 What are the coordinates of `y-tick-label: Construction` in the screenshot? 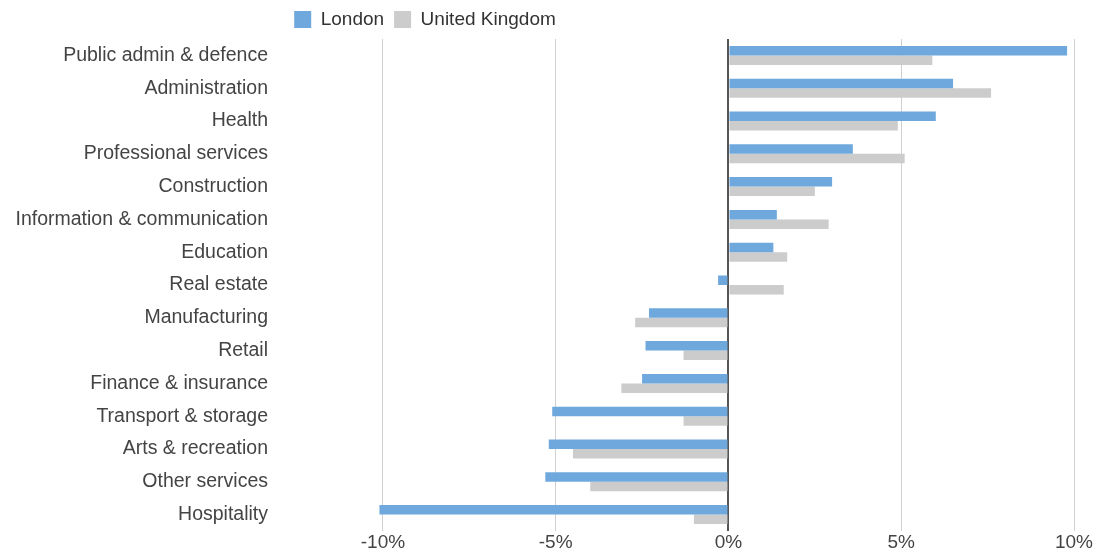 It's located at (213, 184).